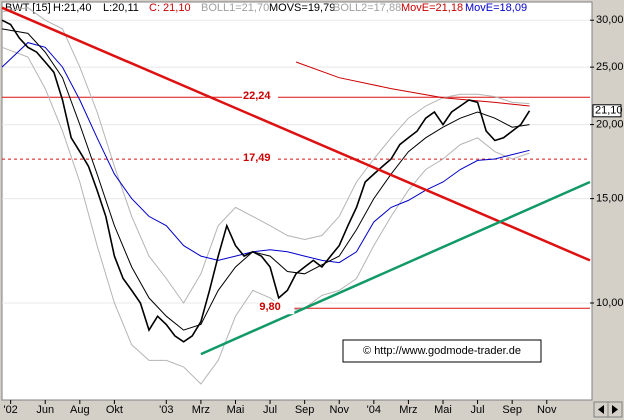 The image size is (624, 420). Describe the element at coordinates (269, 307) in the screenshot. I see `level-label: 9,80` at that location.